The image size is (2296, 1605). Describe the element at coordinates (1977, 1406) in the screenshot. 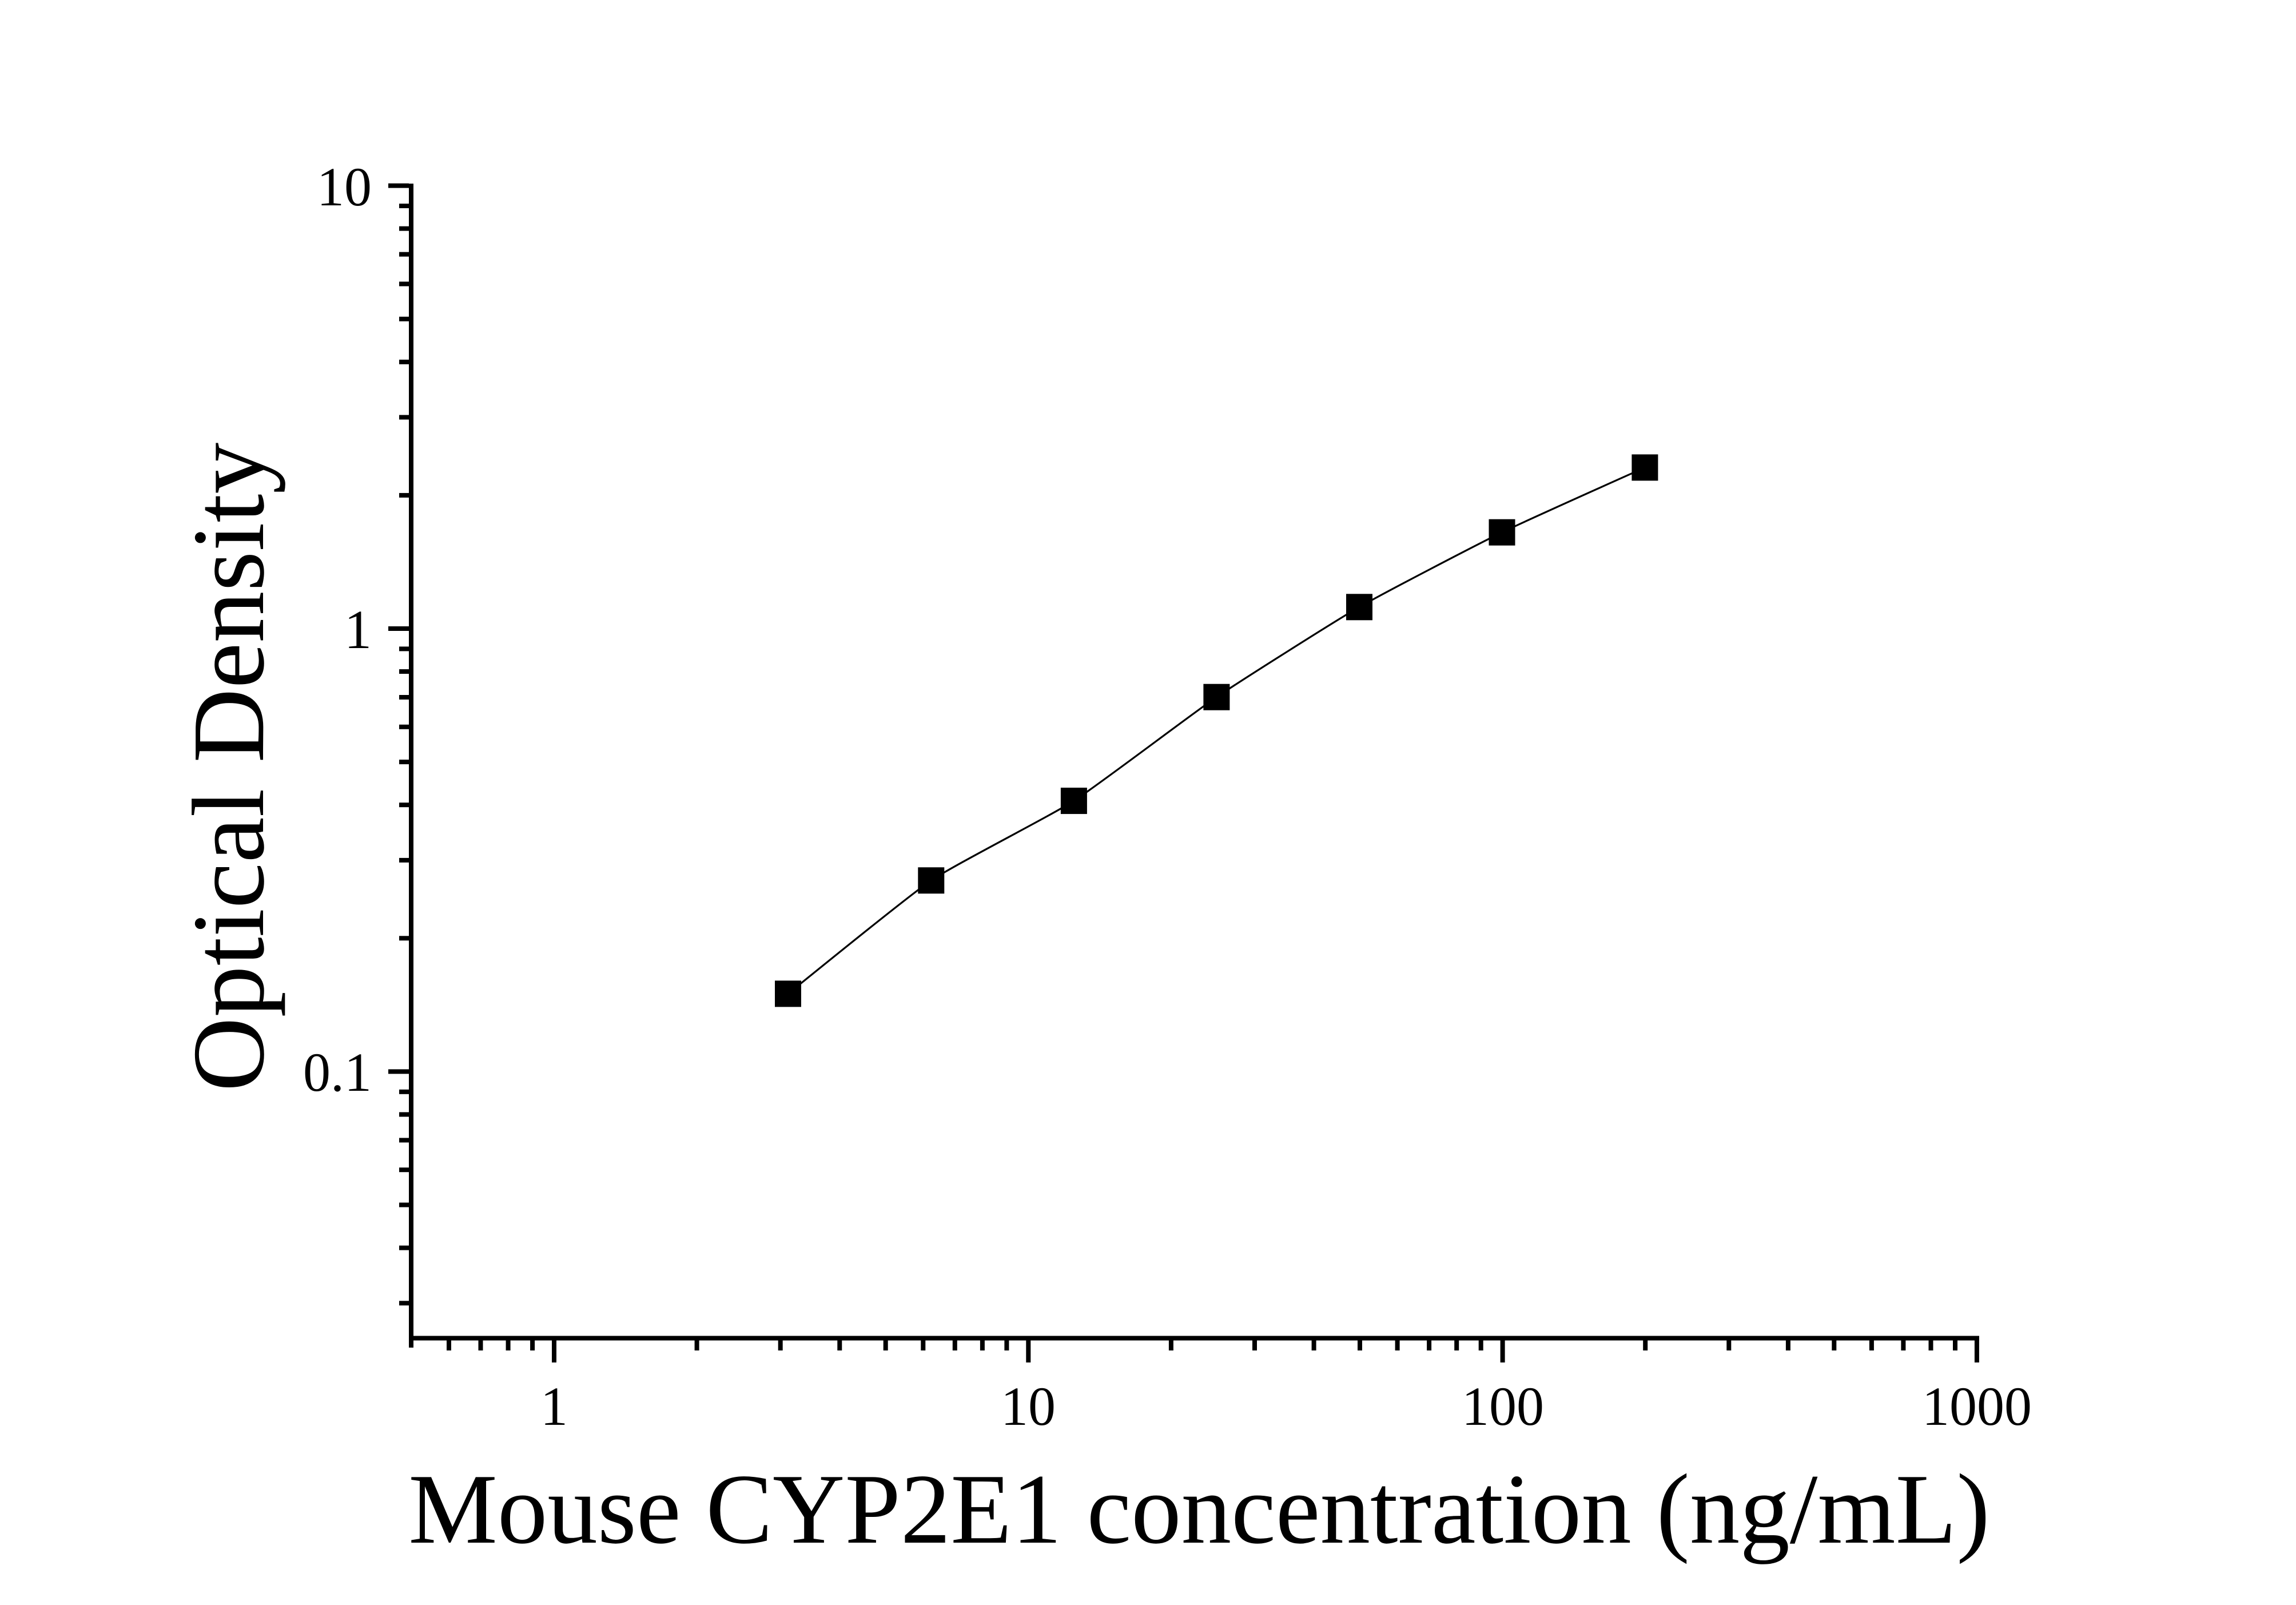

I see `svg-text: 1000` at that location.